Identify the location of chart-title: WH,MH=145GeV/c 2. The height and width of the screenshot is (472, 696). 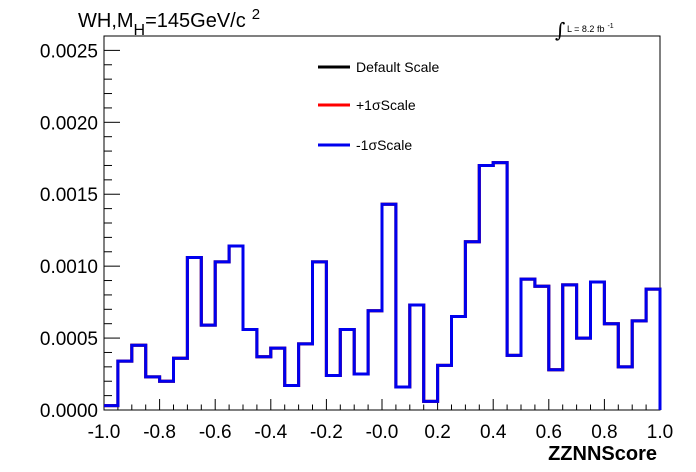
(169, 22).